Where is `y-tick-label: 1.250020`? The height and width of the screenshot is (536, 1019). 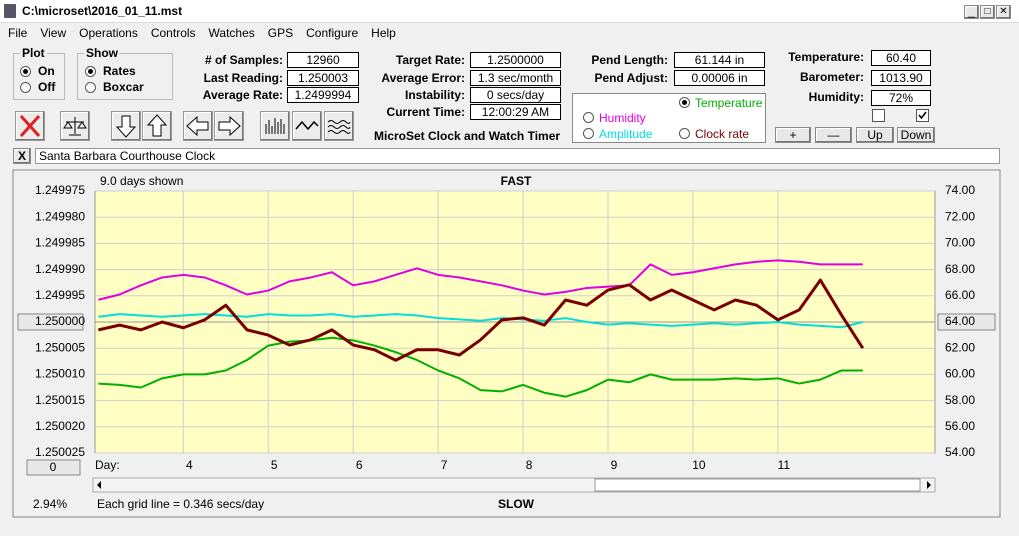
y-tick-label: 1.250020 is located at coordinates (60, 426).